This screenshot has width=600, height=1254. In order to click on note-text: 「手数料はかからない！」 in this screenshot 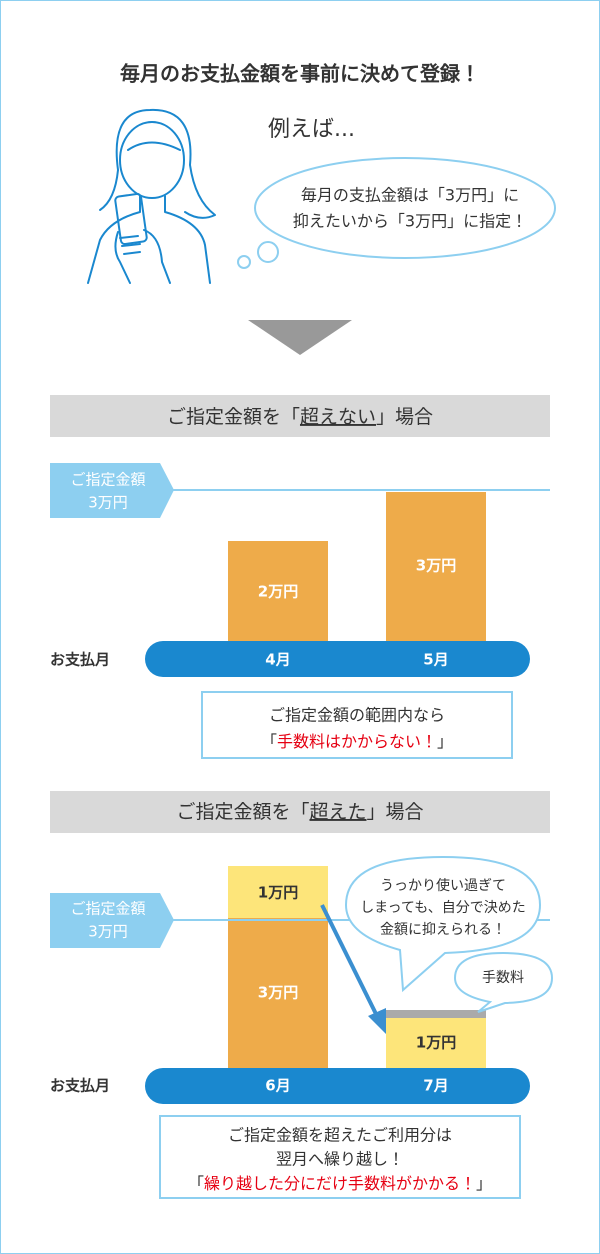, I will do `click(357, 741)`.